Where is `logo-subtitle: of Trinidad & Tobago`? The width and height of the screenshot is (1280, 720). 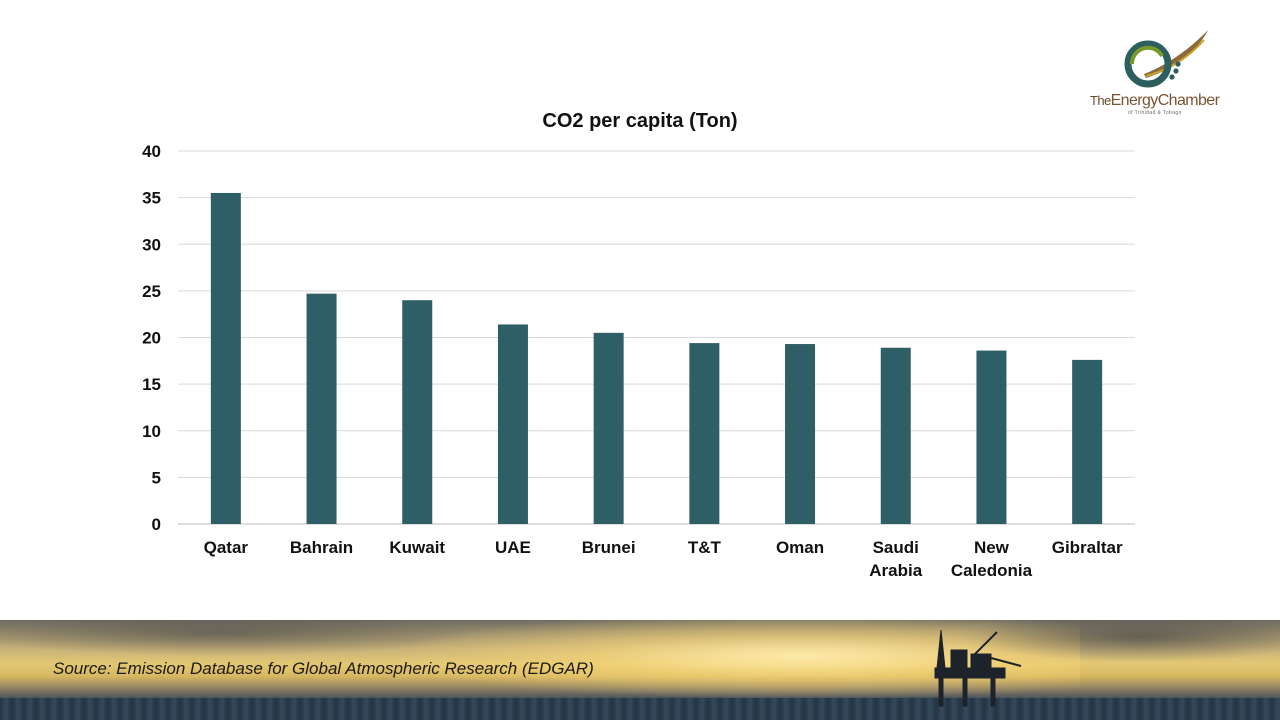
logo-subtitle: of Trinidad & Tobago is located at coordinates (1155, 113).